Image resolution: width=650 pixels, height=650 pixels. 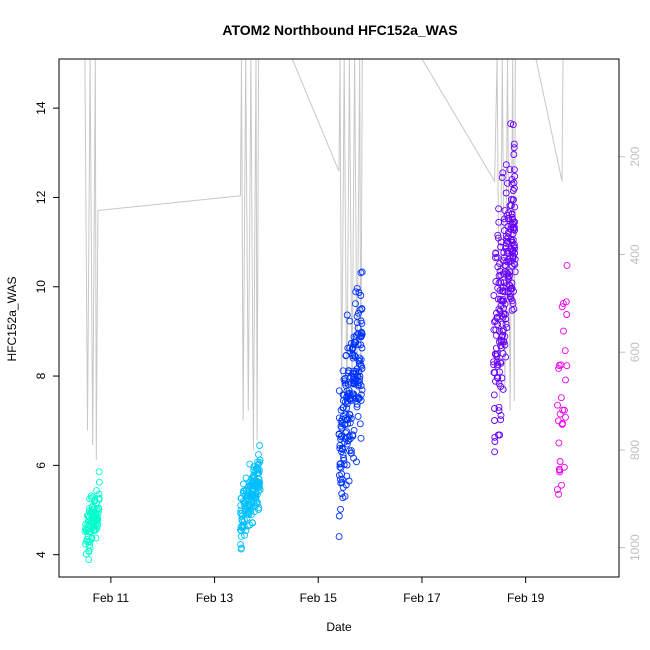 What do you see at coordinates (41, 108) in the screenshot?
I see `y-tick-label: 14` at bounding box center [41, 108].